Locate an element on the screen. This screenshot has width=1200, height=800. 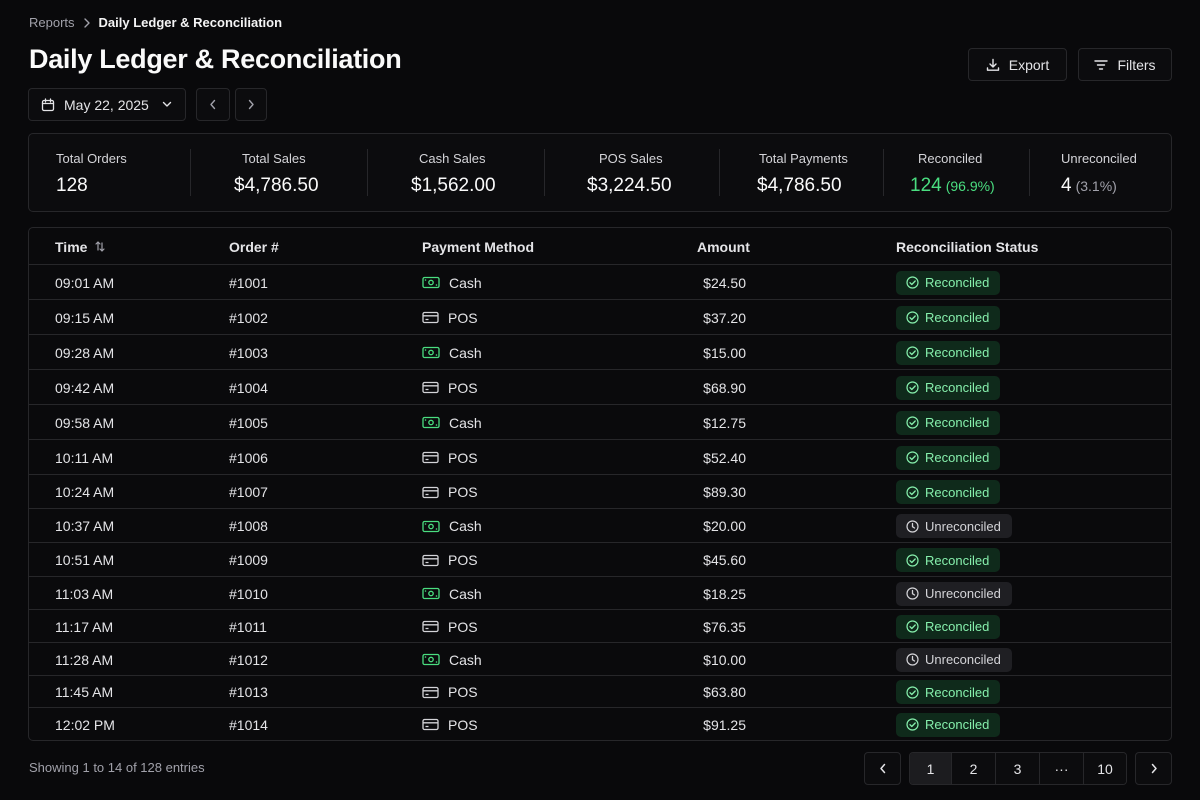
previous-day-button is located at coordinates (213, 104).